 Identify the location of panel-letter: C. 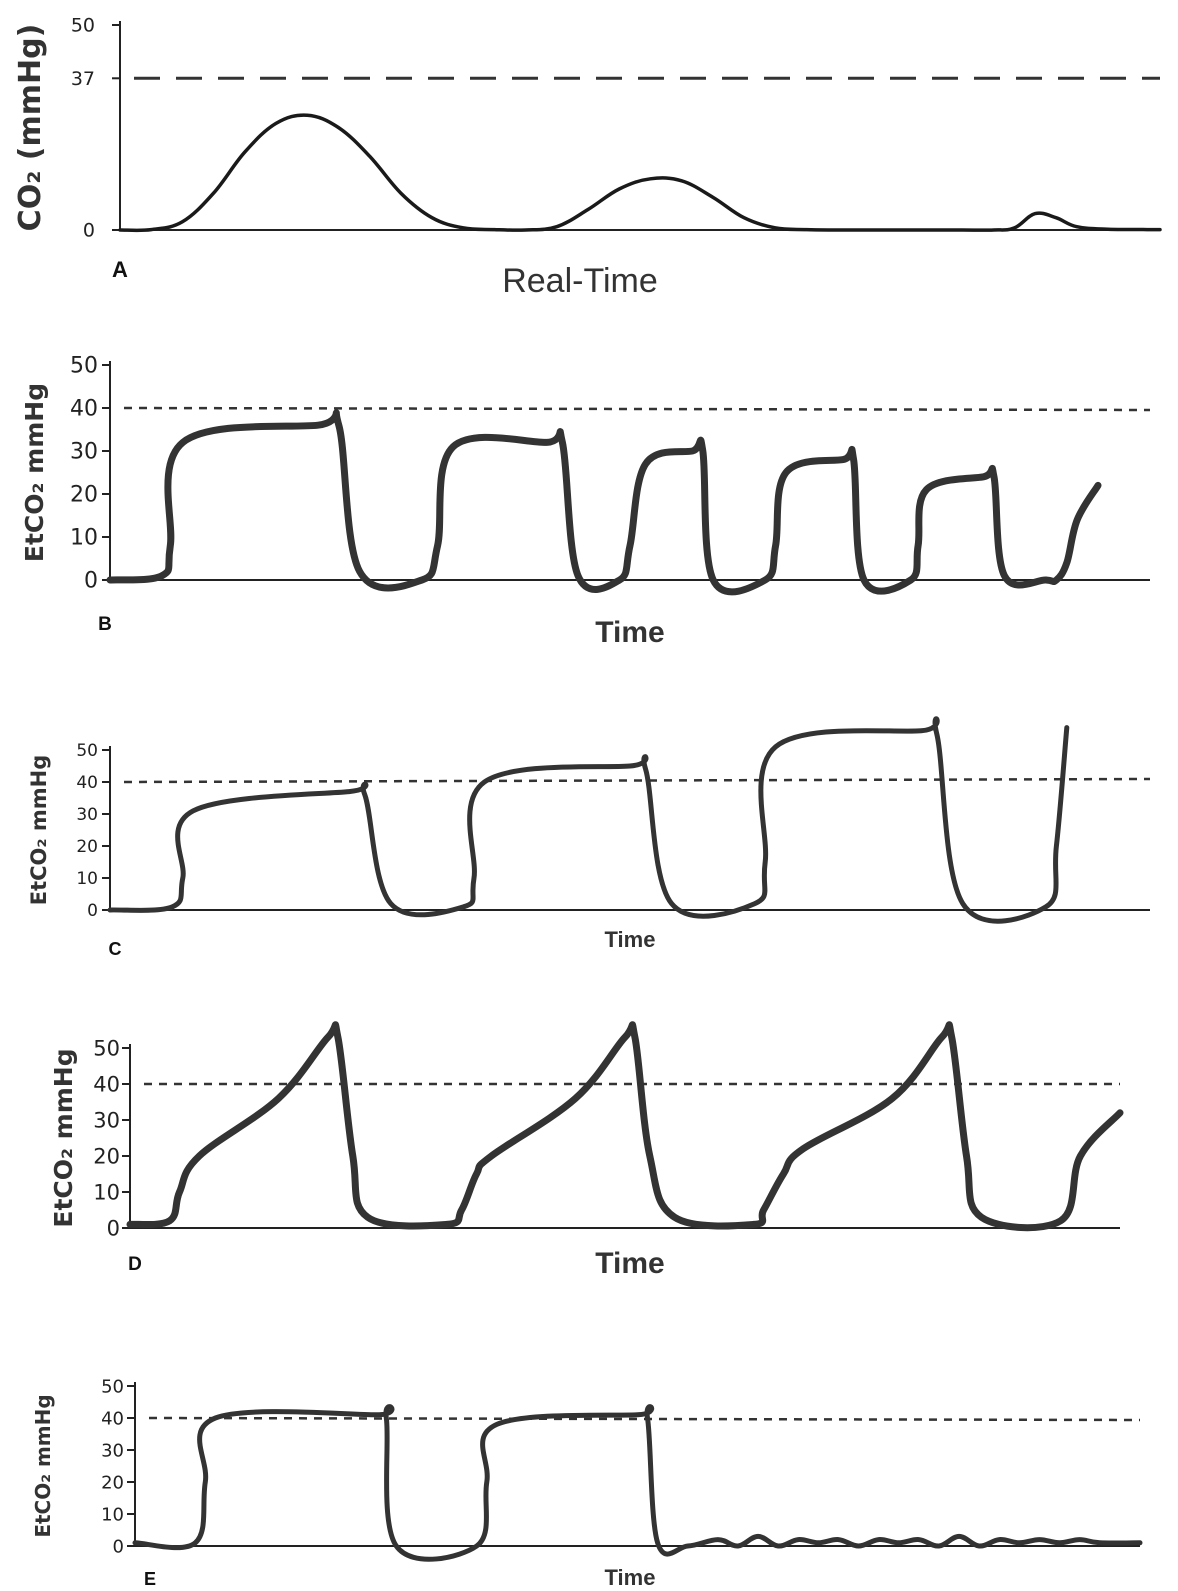
(115, 949).